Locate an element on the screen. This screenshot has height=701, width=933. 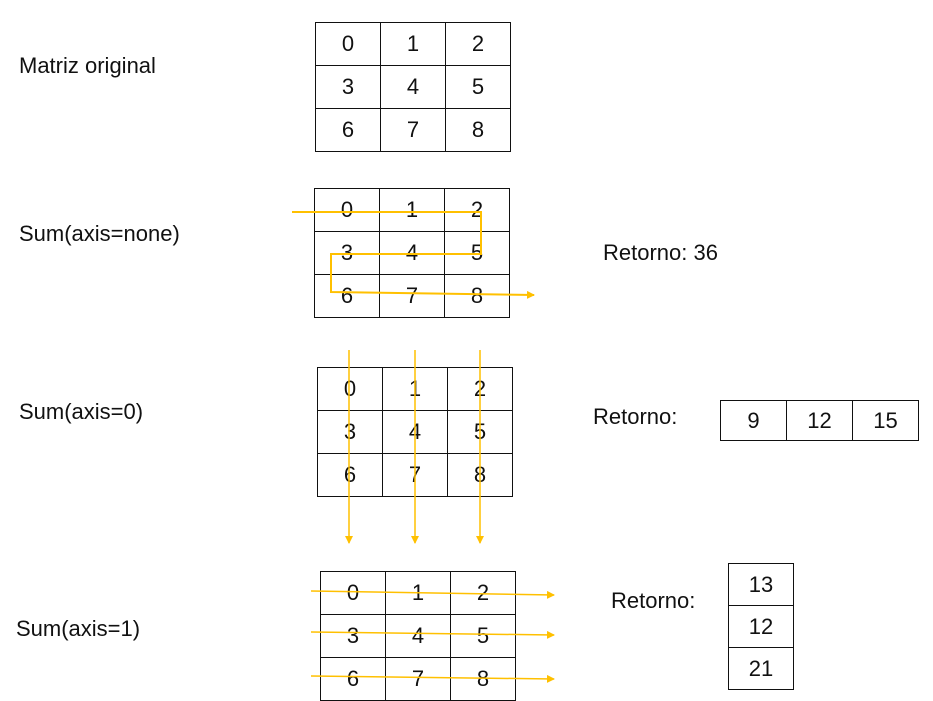
result-axis-none: Retorno: 36 is located at coordinates (660, 252).